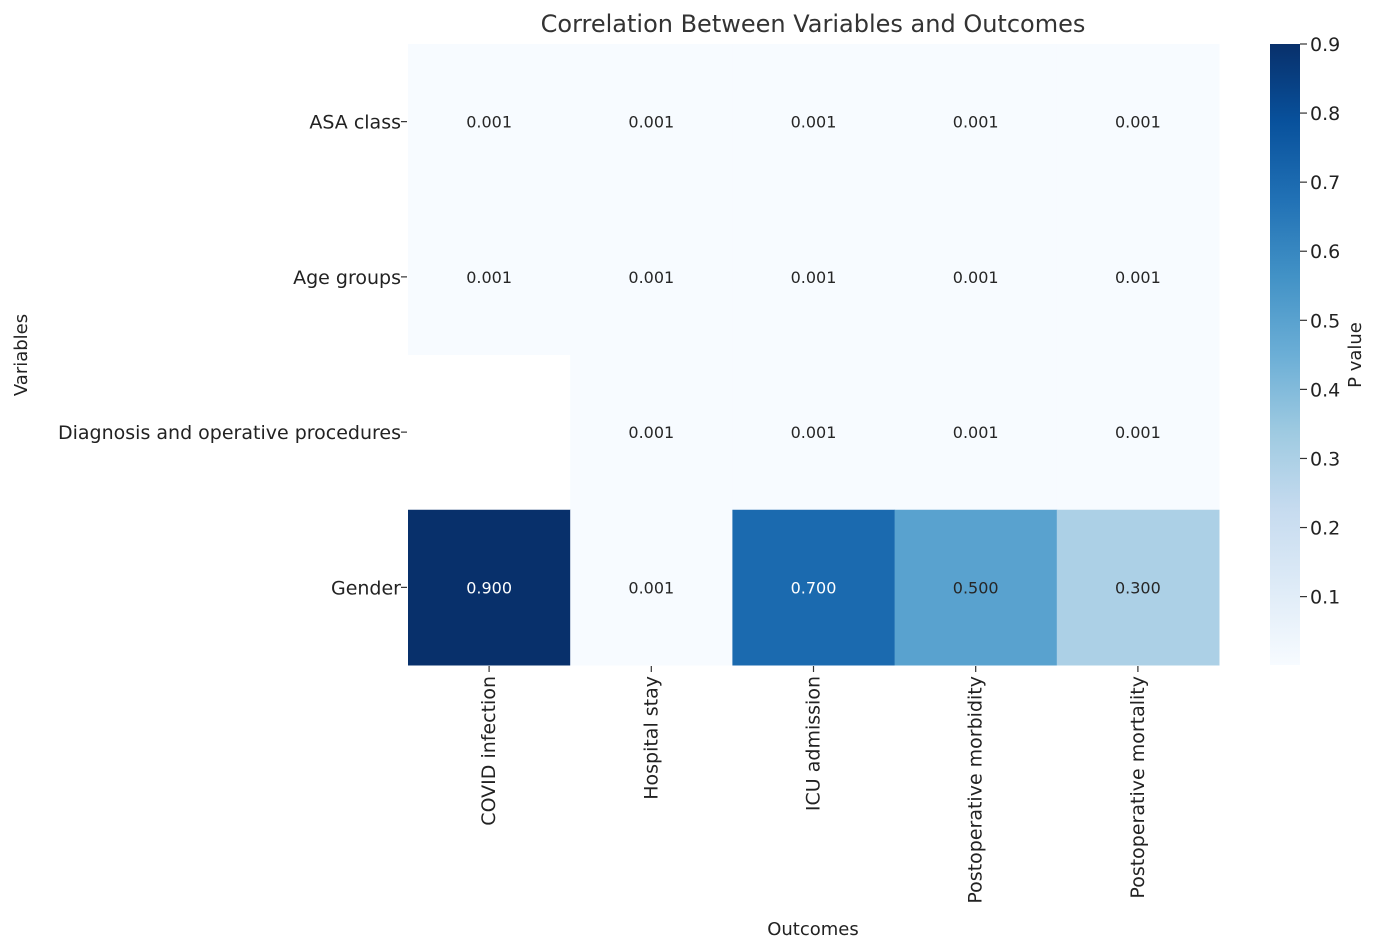 The height and width of the screenshot is (952, 1378). I want to click on colorbar-ticks: 0.1 0.2 0.3 0.4 0.5 0.6 0.7 0.8 0.9, so click(1320, 321).